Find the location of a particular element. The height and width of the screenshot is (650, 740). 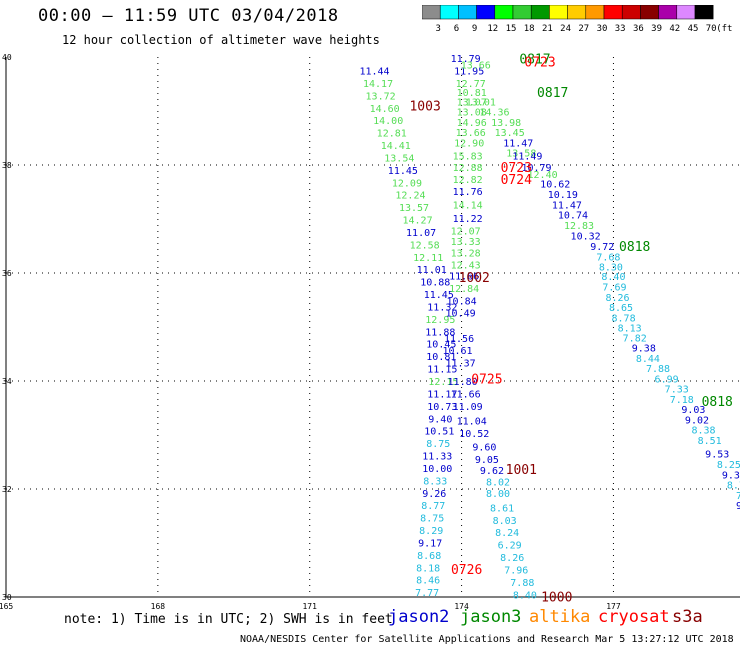

colorbar-label: 12 is located at coordinates (492, 29).